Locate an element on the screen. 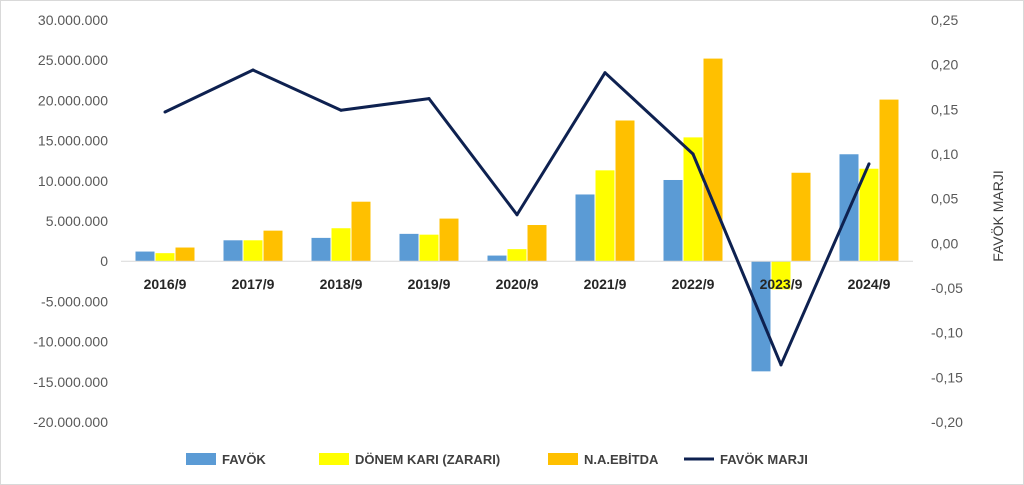 The height and width of the screenshot is (485, 1024). left-tick-label: 25.000.000 is located at coordinates (73, 60).